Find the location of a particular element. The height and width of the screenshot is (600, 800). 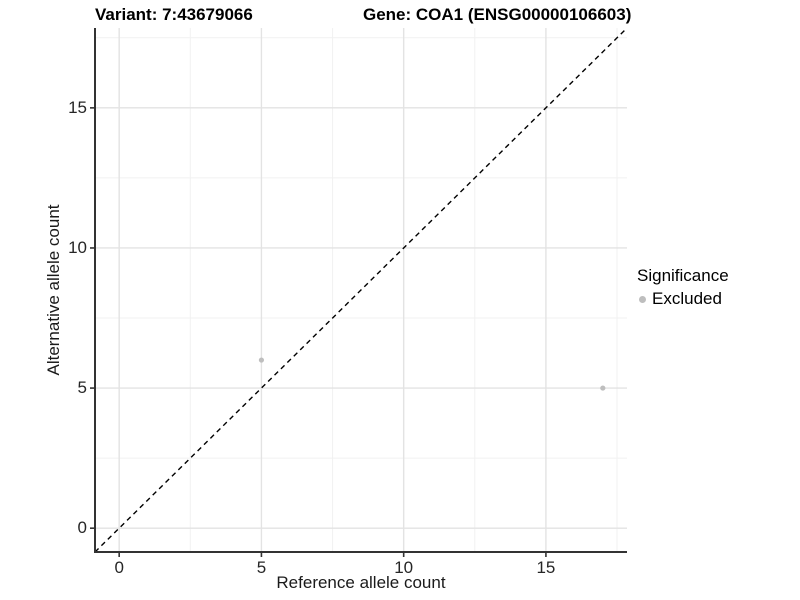

x-tick-label: 15 is located at coordinates (546, 567).